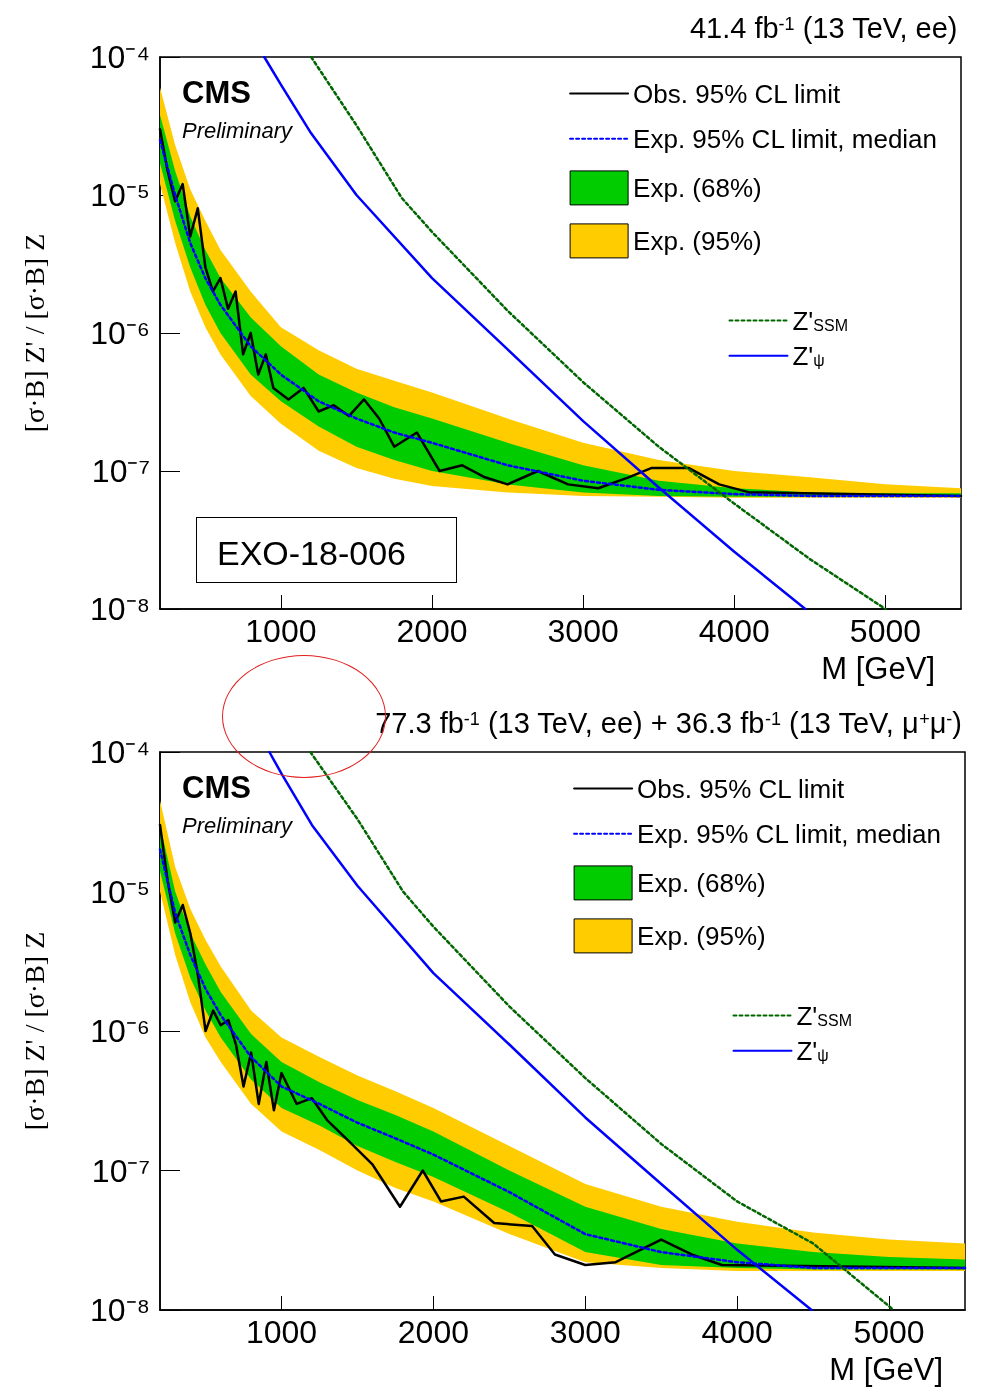 The height and width of the screenshot is (1394, 989). Describe the element at coordinates (311, 553) in the screenshot. I see `annotation: EXO-18-006` at that location.